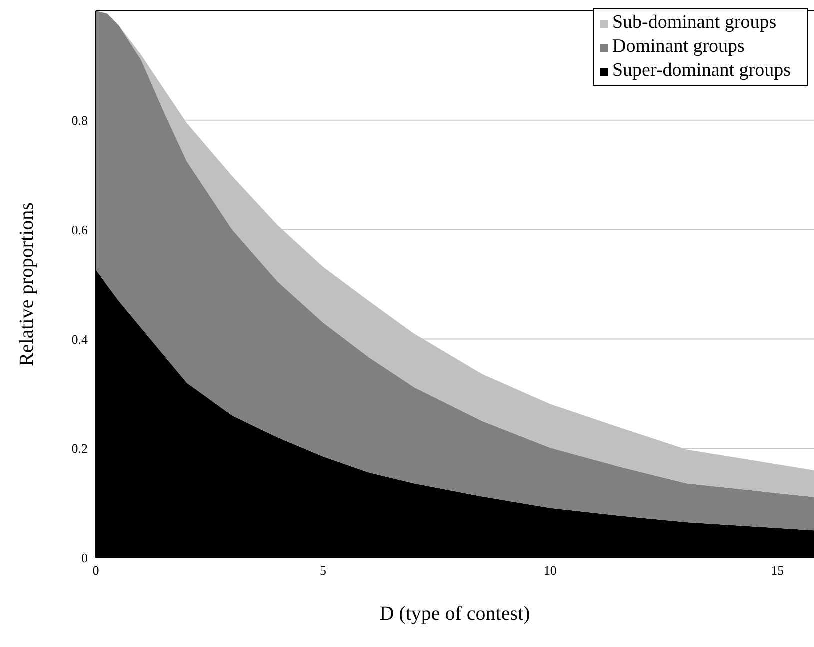 The height and width of the screenshot is (647, 814). What do you see at coordinates (80, 230) in the screenshot?
I see `y-tick-label: 0.6` at bounding box center [80, 230].